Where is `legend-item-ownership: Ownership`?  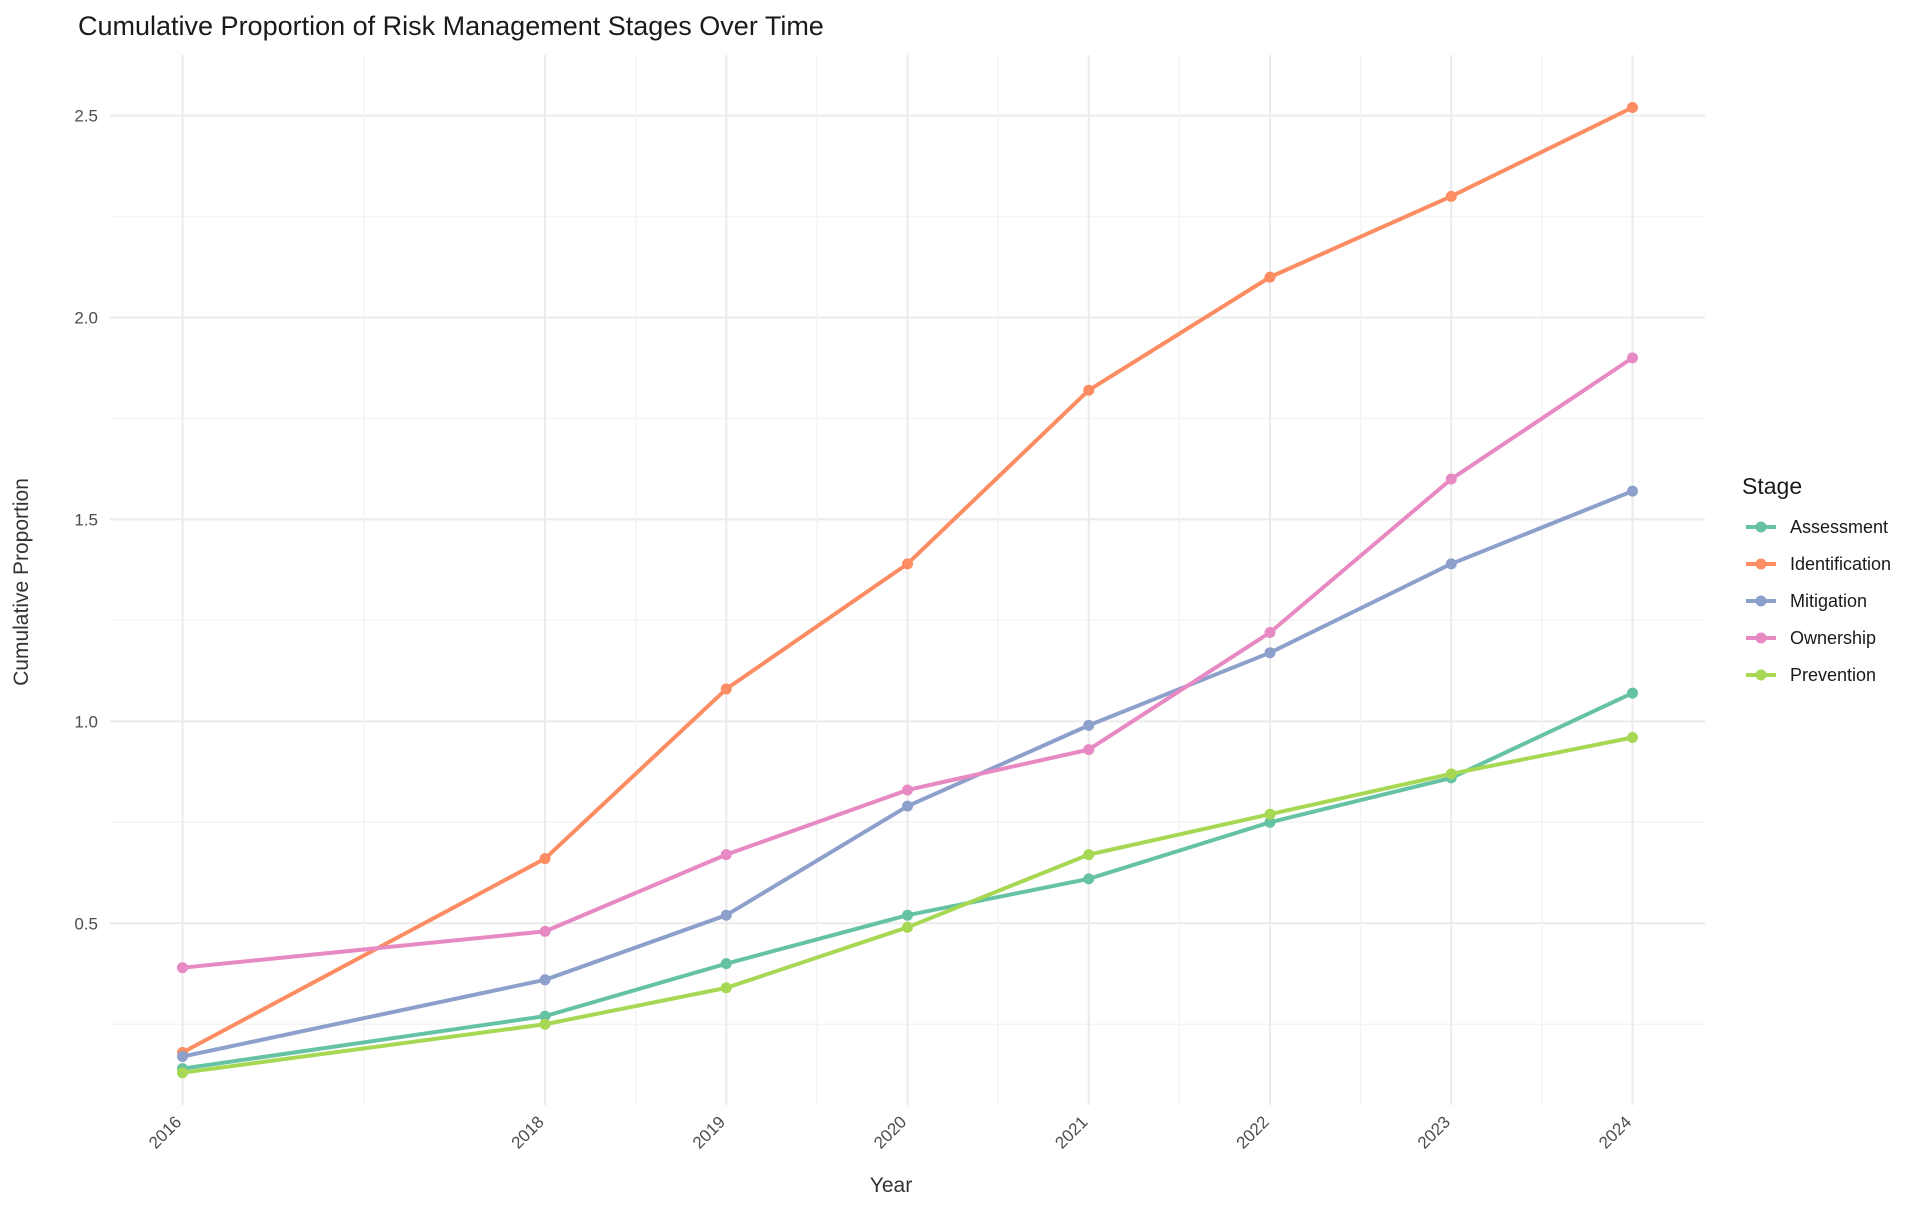
legend-item-ownership: Ownership is located at coordinates (1811, 638).